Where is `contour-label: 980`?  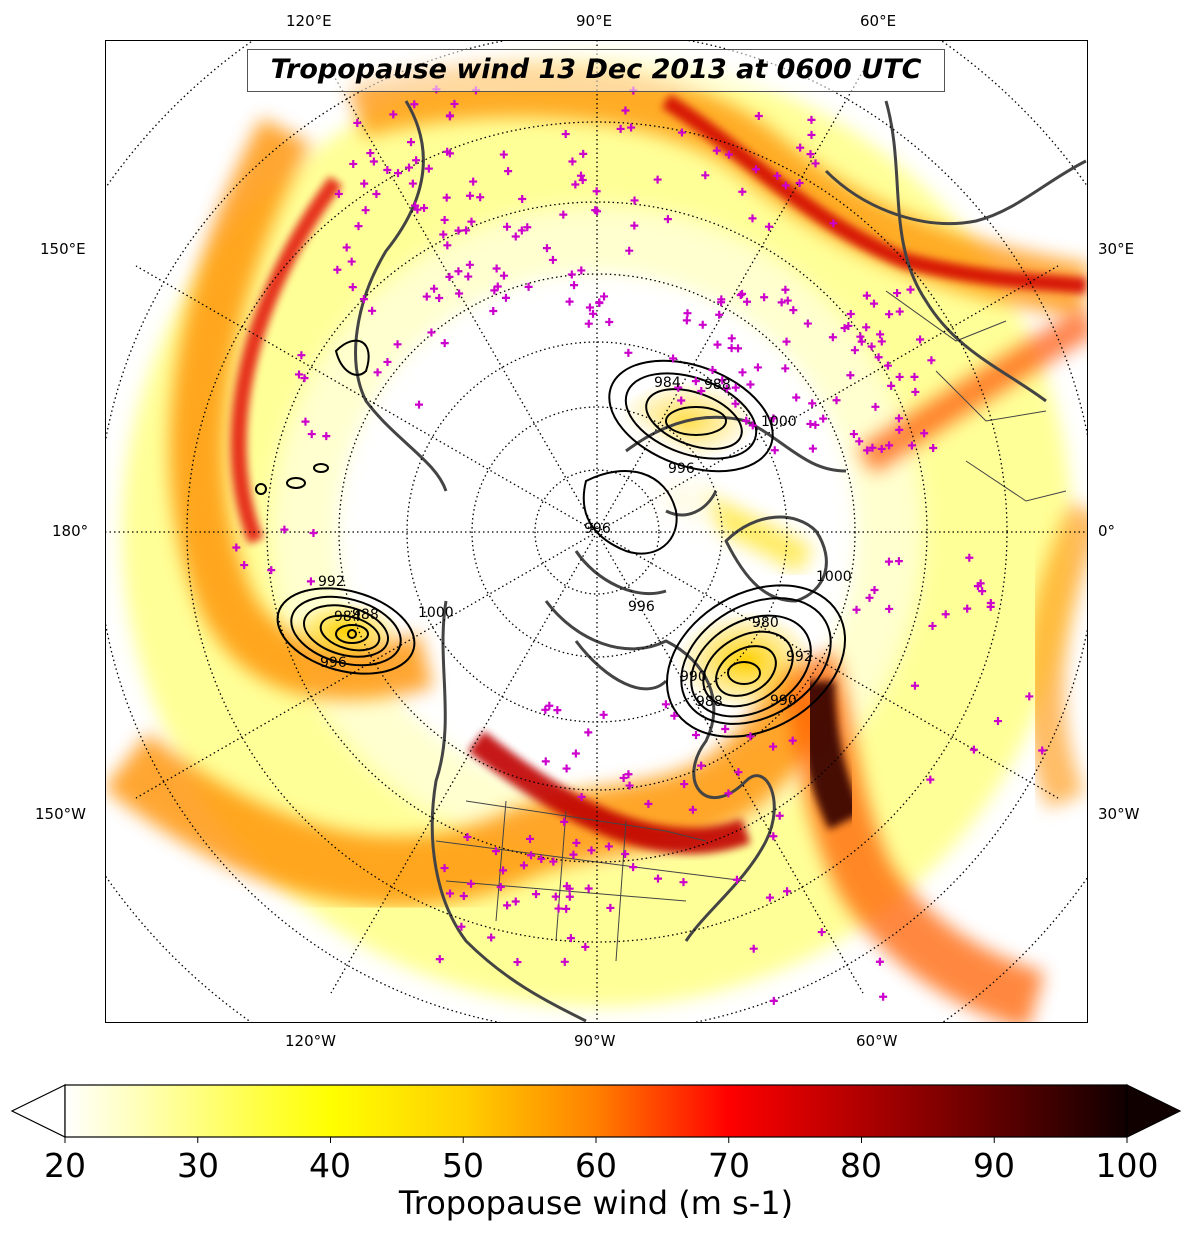
contour-label: 980 is located at coordinates (765, 623).